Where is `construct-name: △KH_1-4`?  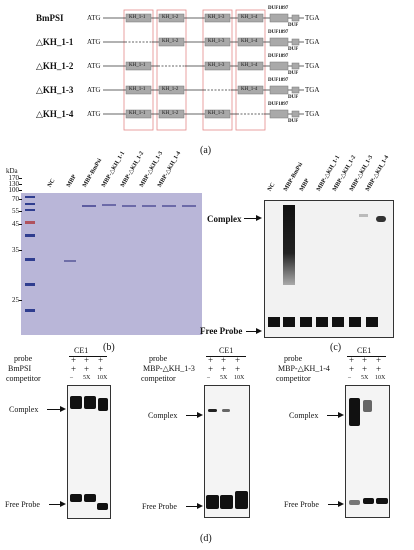 construct-name: △KH_1-4 is located at coordinates (55, 114).